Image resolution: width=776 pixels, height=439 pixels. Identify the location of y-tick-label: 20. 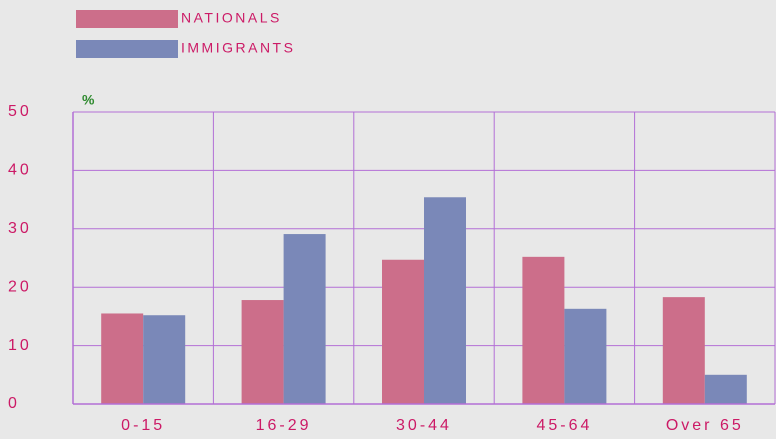
(20, 286).